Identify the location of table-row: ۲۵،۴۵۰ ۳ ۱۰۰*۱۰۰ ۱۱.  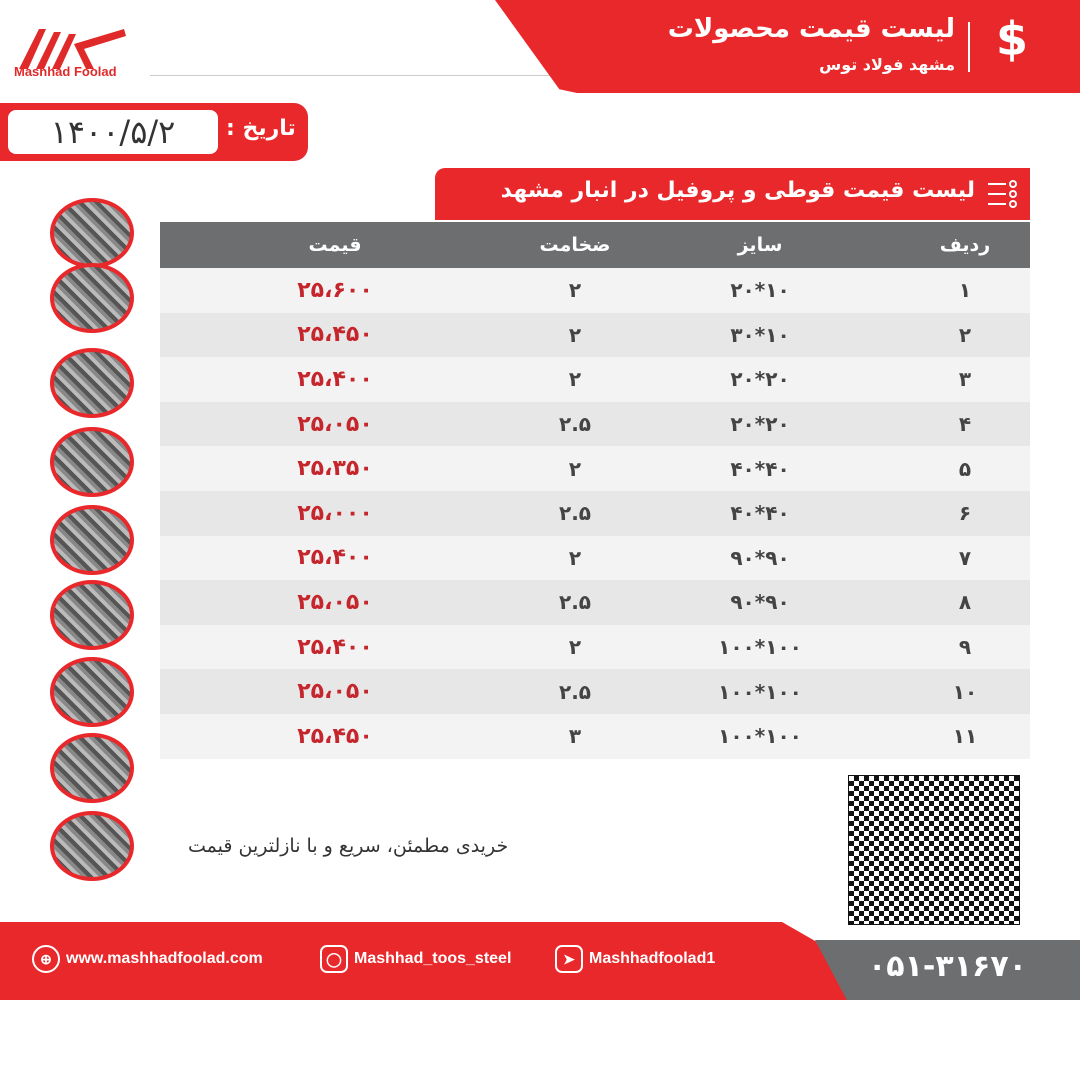
(595, 736).